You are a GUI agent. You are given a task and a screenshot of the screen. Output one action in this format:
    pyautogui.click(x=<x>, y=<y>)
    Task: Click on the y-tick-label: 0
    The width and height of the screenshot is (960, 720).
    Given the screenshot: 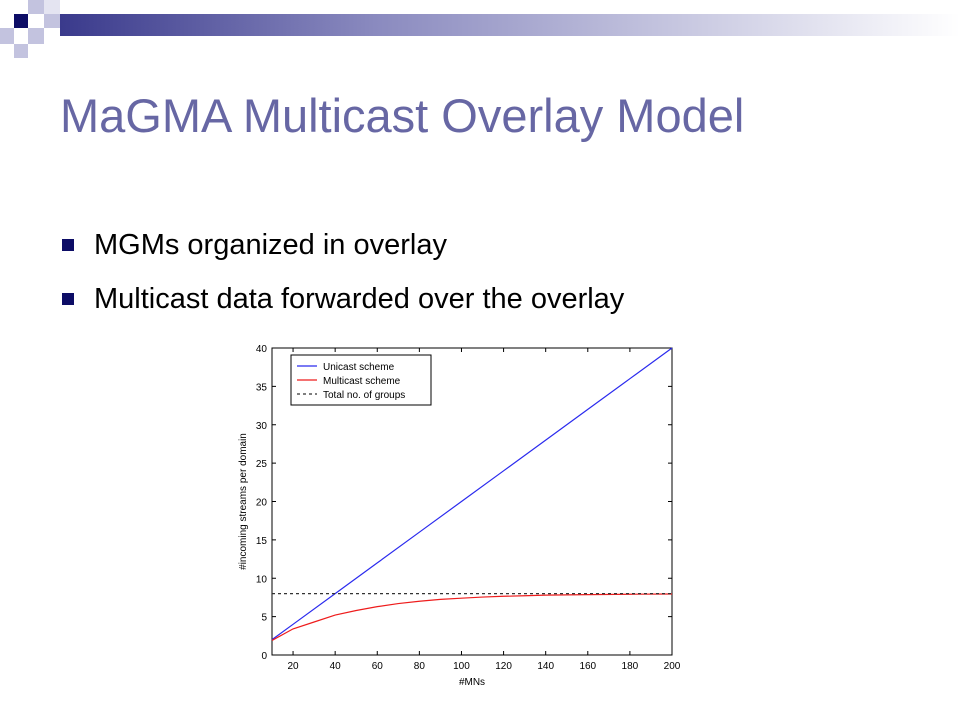 What is the action you would take?
    pyautogui.click(x=264, y=656)
    